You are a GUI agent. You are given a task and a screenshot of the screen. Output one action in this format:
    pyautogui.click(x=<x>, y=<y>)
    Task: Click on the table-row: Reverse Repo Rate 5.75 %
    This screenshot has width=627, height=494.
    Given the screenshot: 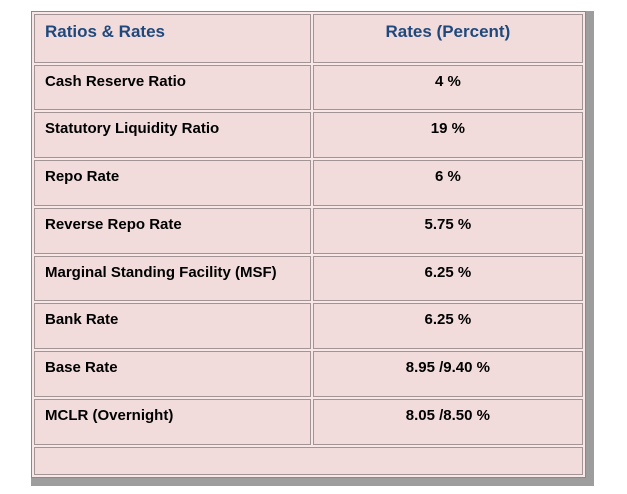 What is the action you would take?
    pyautogui.click(x=308, y=230)
    